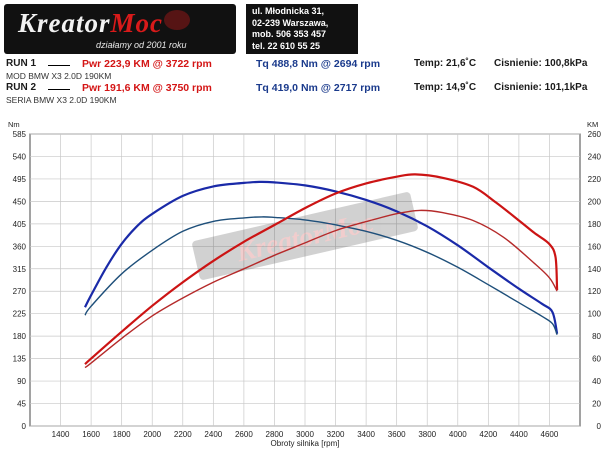 This screenshot has width=610, height=457. I want to click on y-left-tick-label: 495, so click(20, 179).